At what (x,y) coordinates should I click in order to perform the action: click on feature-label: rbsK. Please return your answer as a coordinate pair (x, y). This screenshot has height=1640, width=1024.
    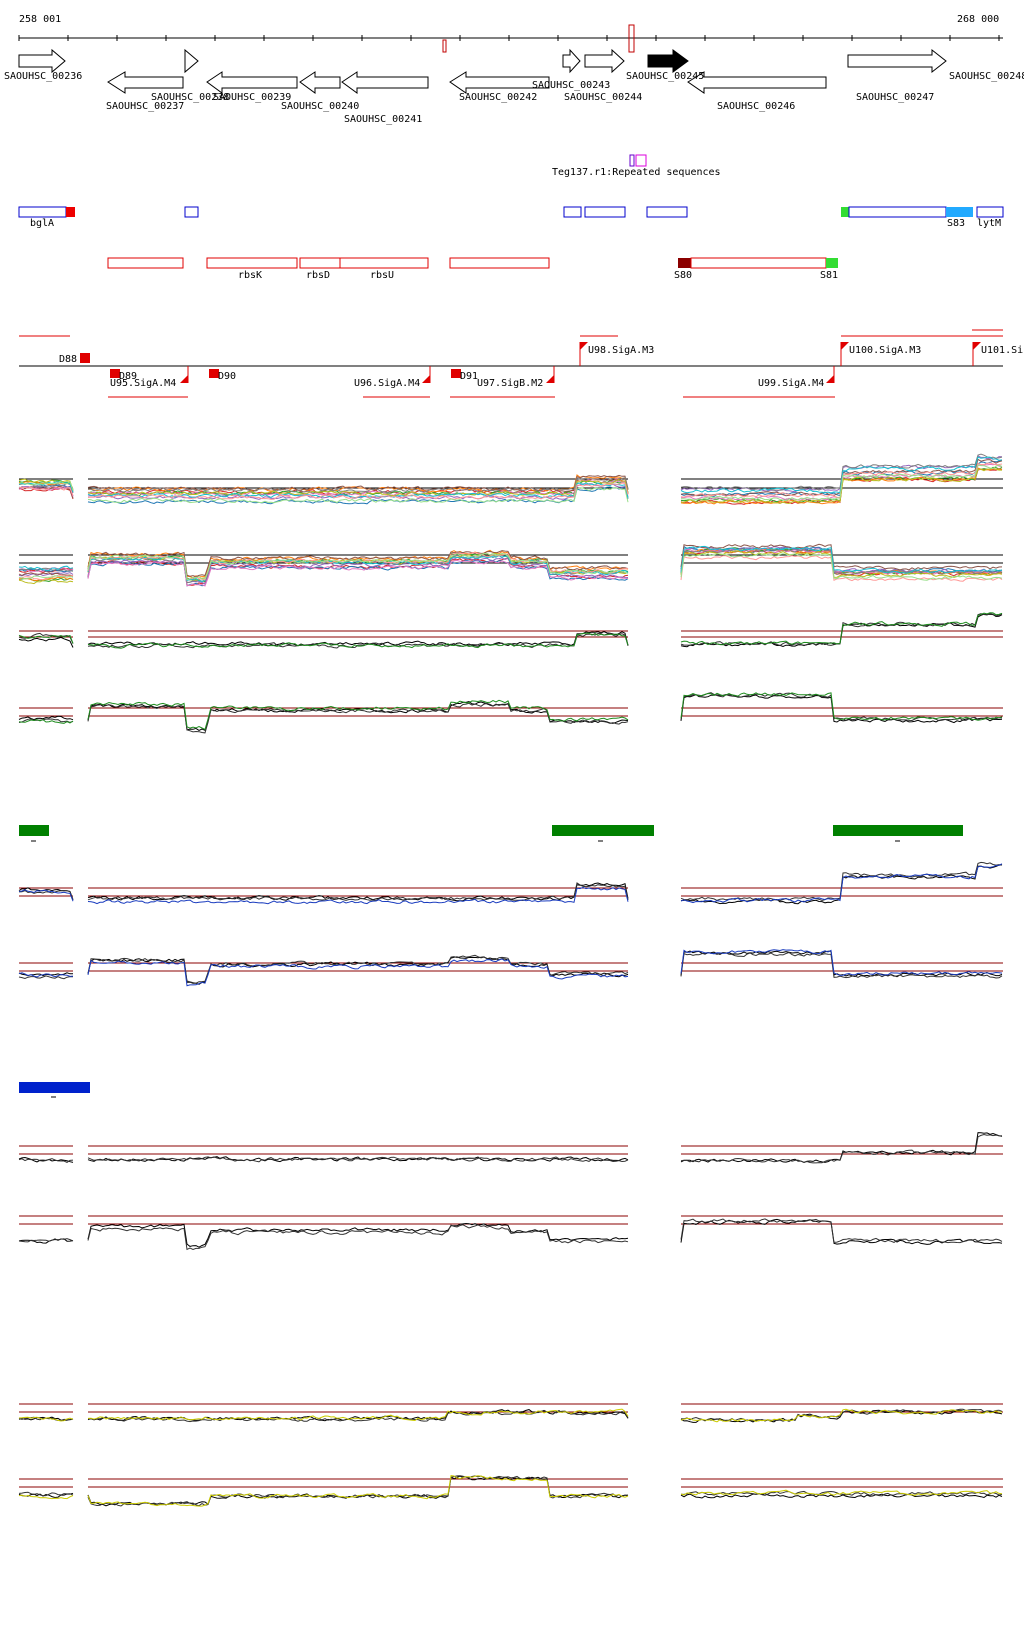
    Looking at the image, I should click on (250, 275).